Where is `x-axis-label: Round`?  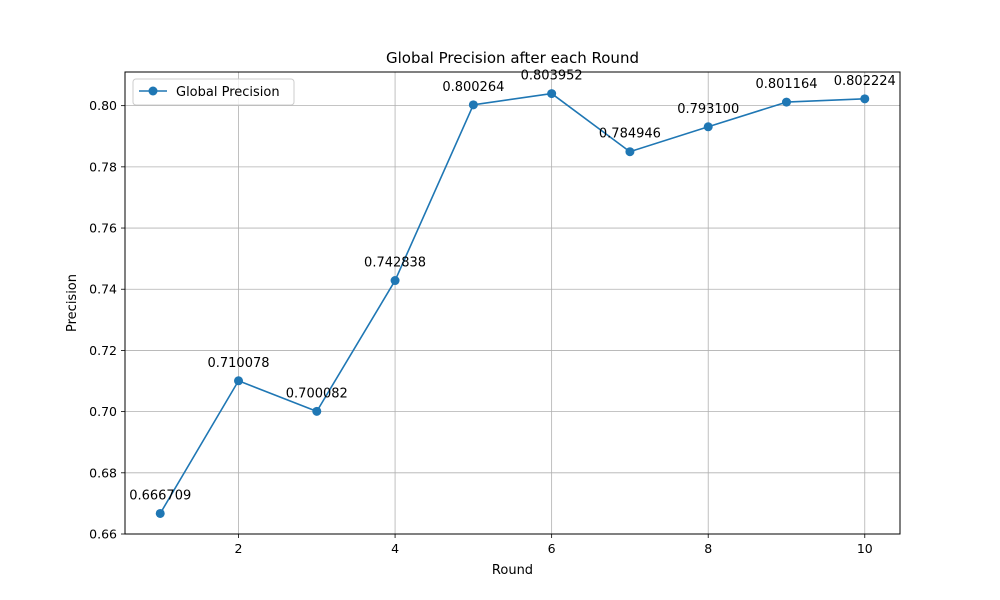 x-axis-label: Round is located at coordinates (512, 570).